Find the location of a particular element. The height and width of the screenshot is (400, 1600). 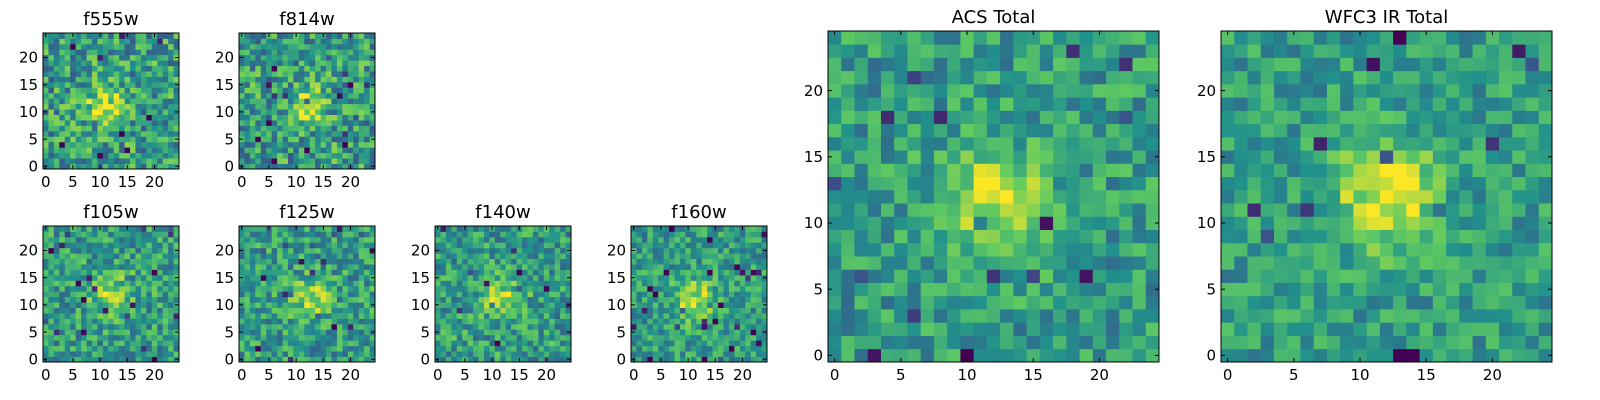

heatmap-cells is located at coordinates (307, 101).